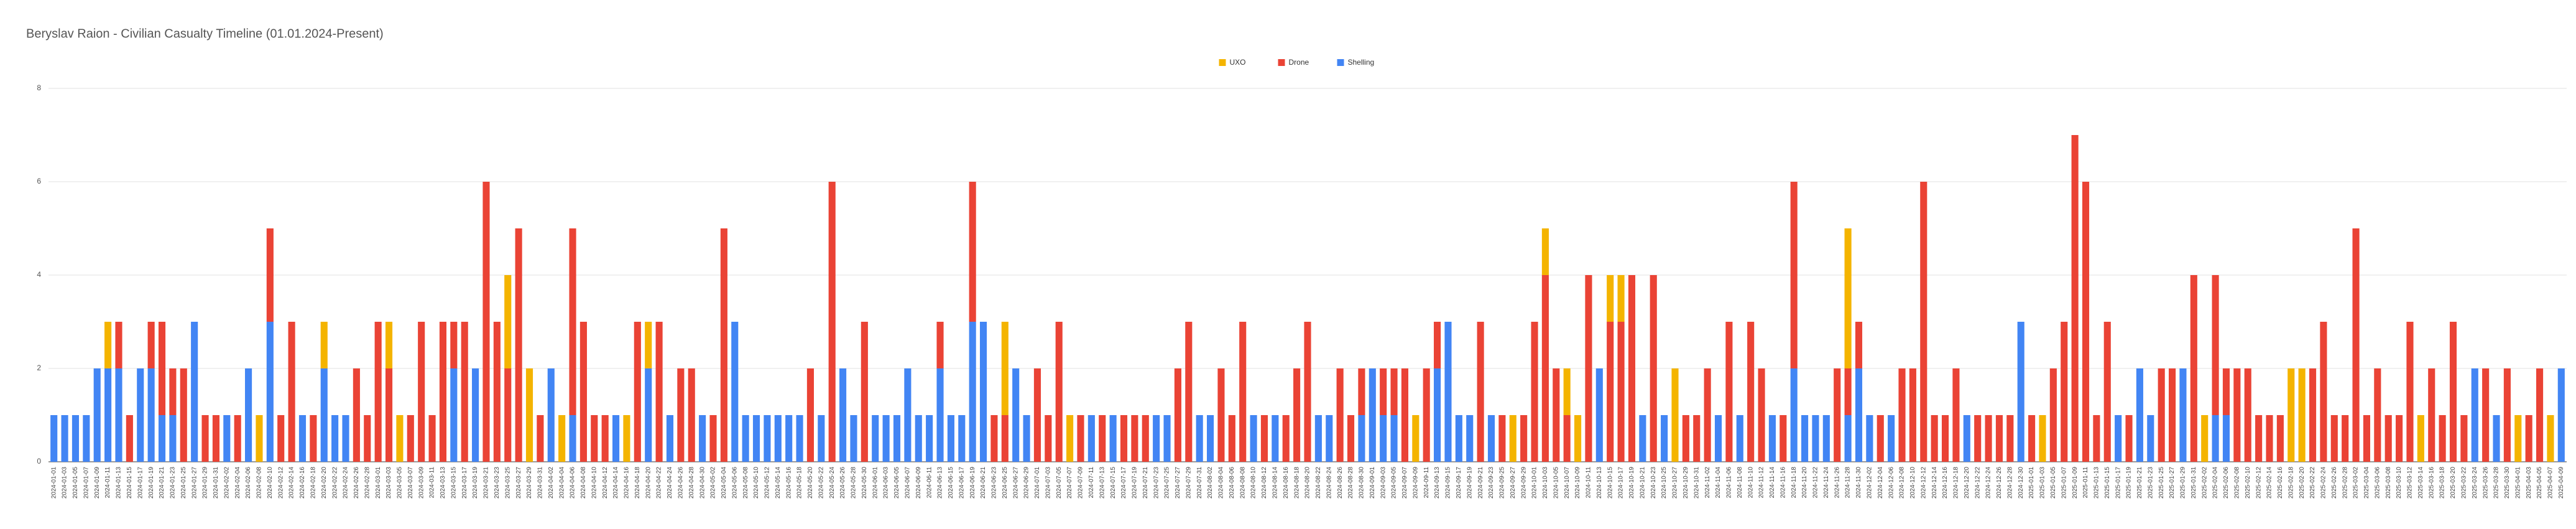  What do you see at coordinates (615, 483) in the screenshot?
I see `x-tick-label: 2024-04-14` at bounding box center [615, 483].